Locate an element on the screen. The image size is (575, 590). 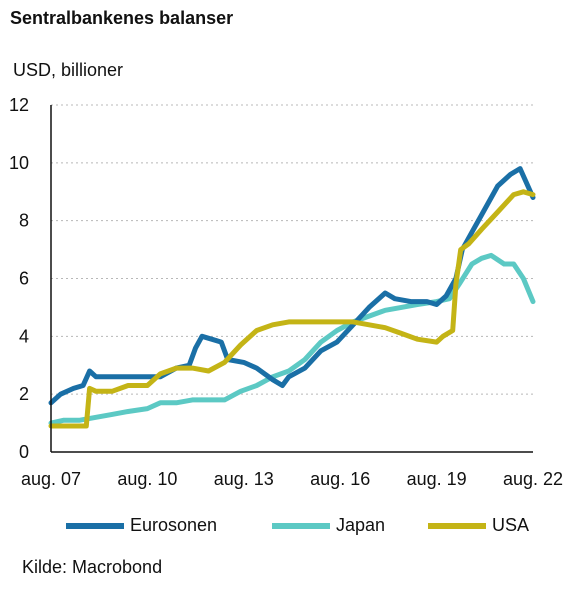
chart-title: Sentralbankenes balanser is located at coordinates (122, 18).